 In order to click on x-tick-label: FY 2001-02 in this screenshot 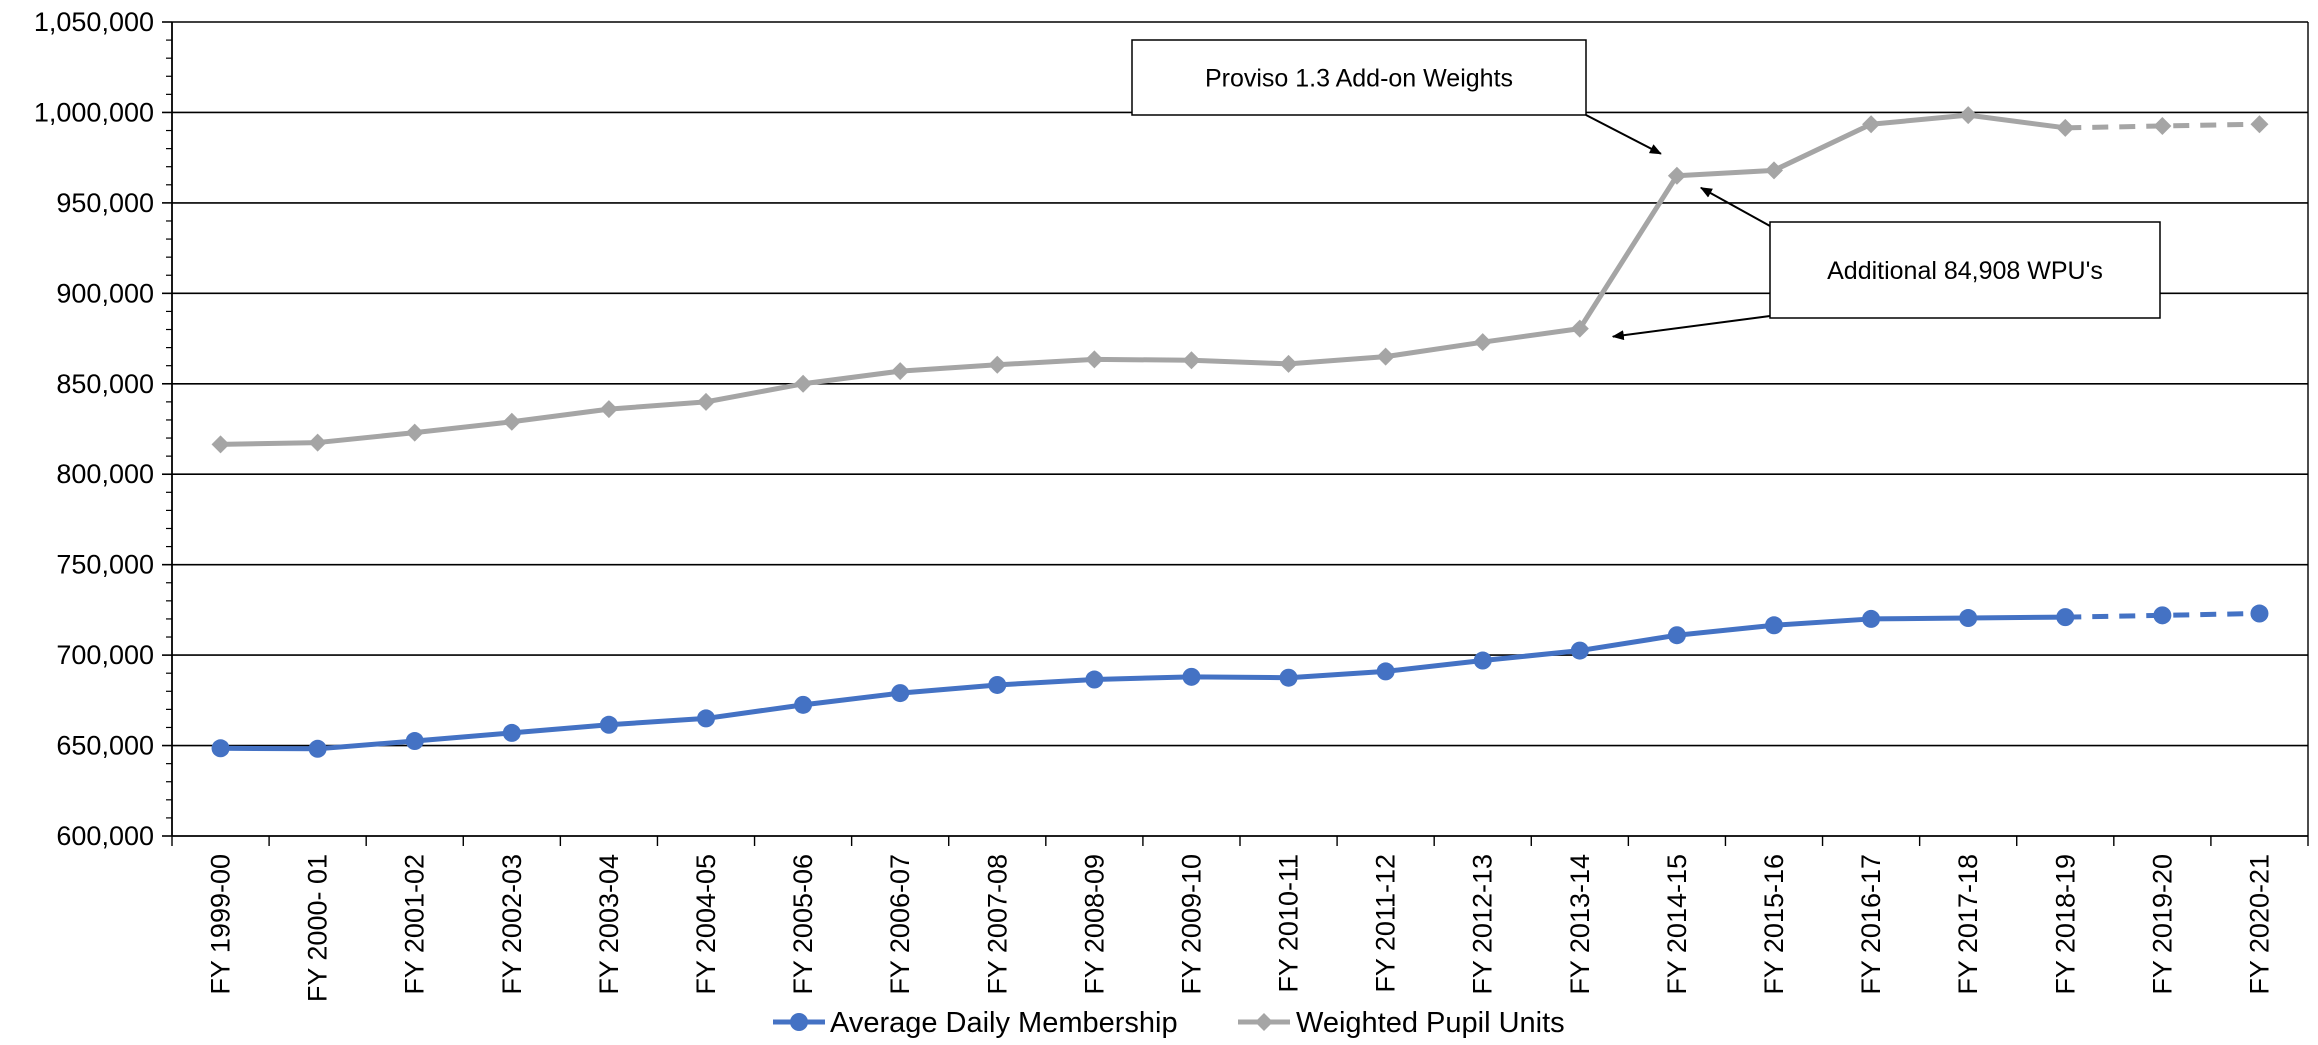, I will do `click(415, 924)`.